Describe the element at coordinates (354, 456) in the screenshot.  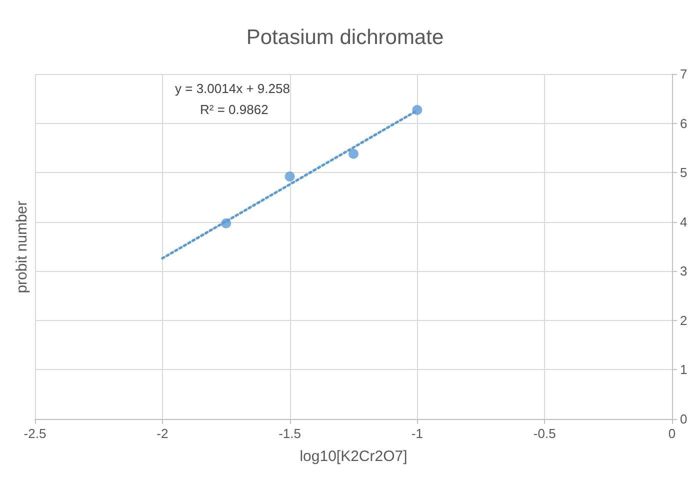
I see `x-axis-title: log10[K2Cr2O7]` at that location.